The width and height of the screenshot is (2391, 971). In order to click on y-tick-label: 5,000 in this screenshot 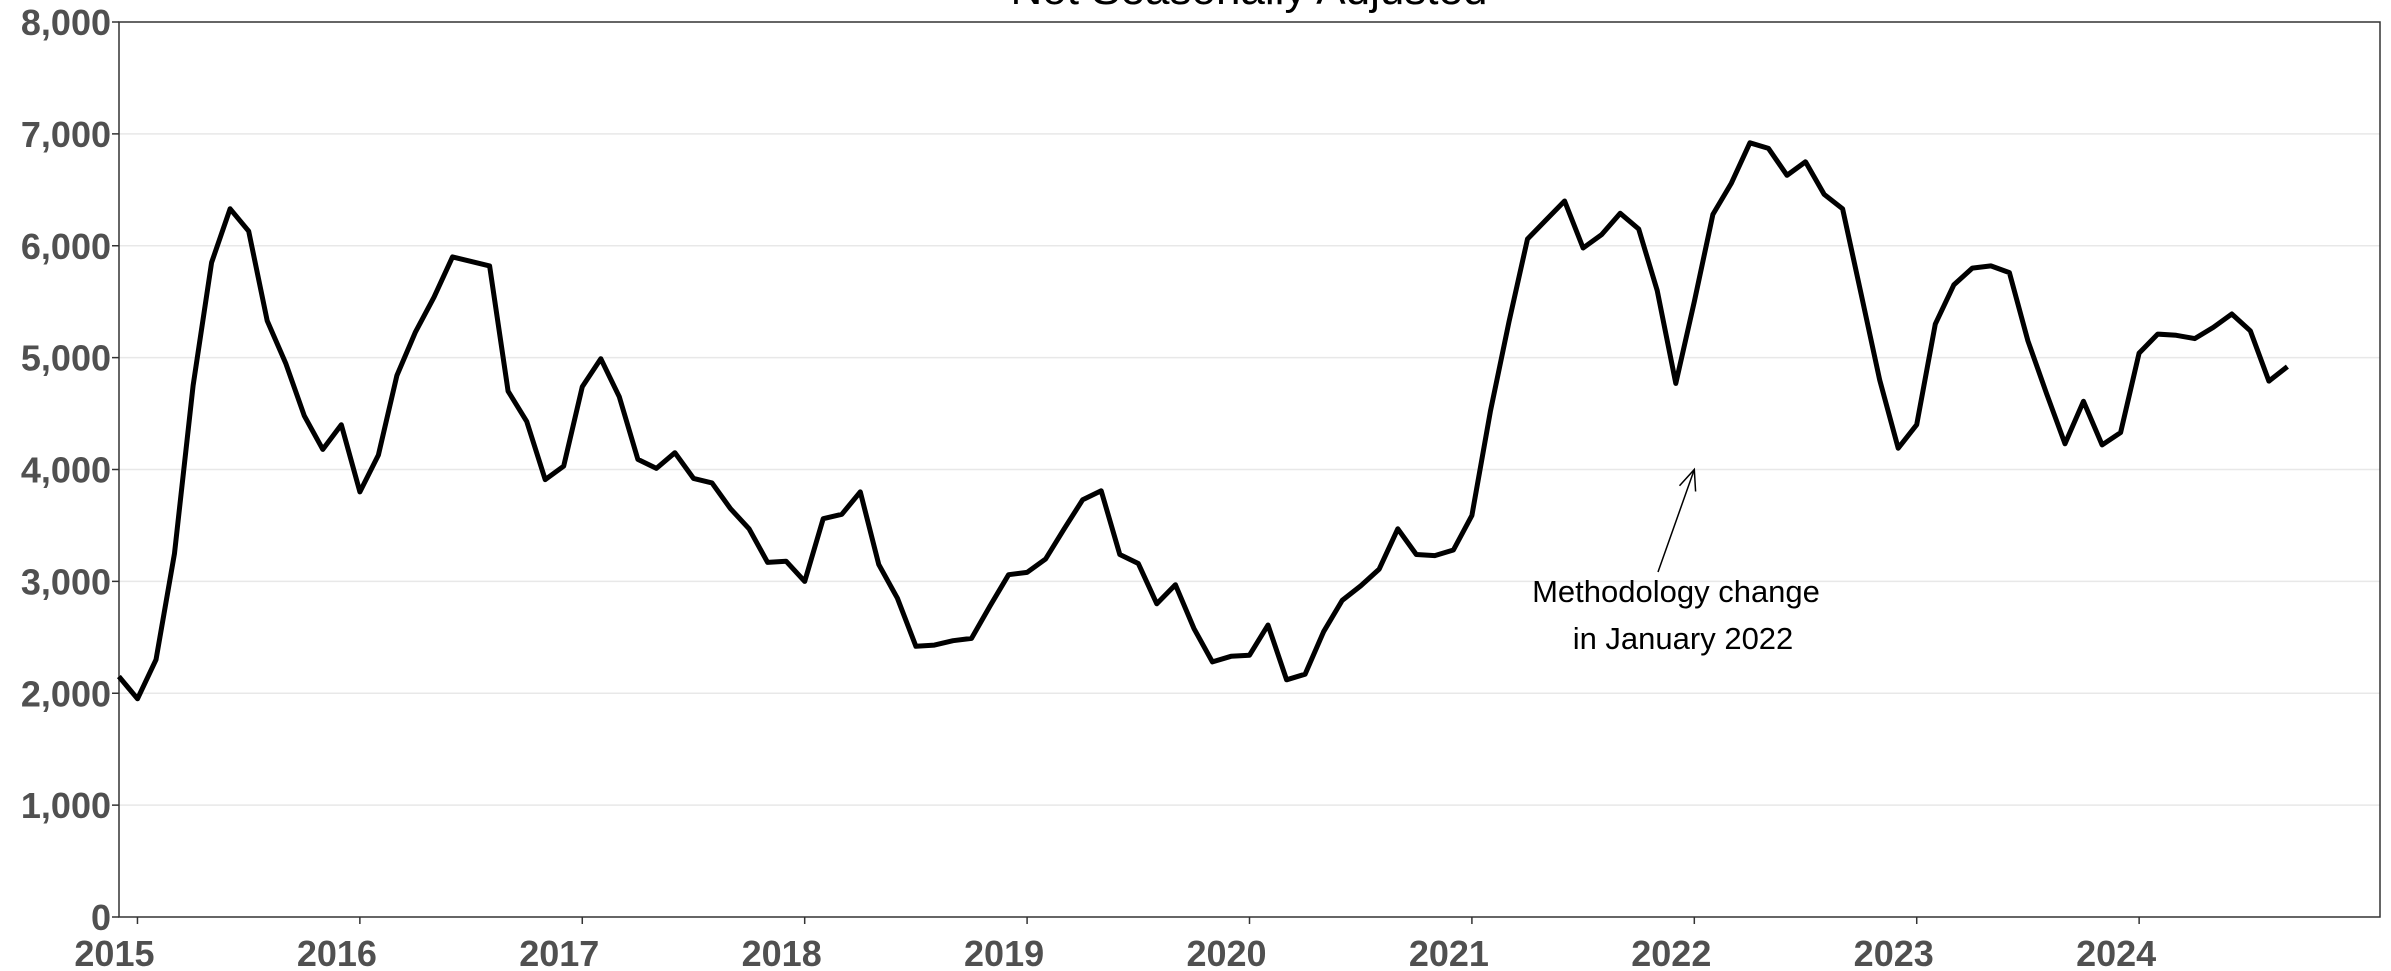, I will do `click(66, 358)`.